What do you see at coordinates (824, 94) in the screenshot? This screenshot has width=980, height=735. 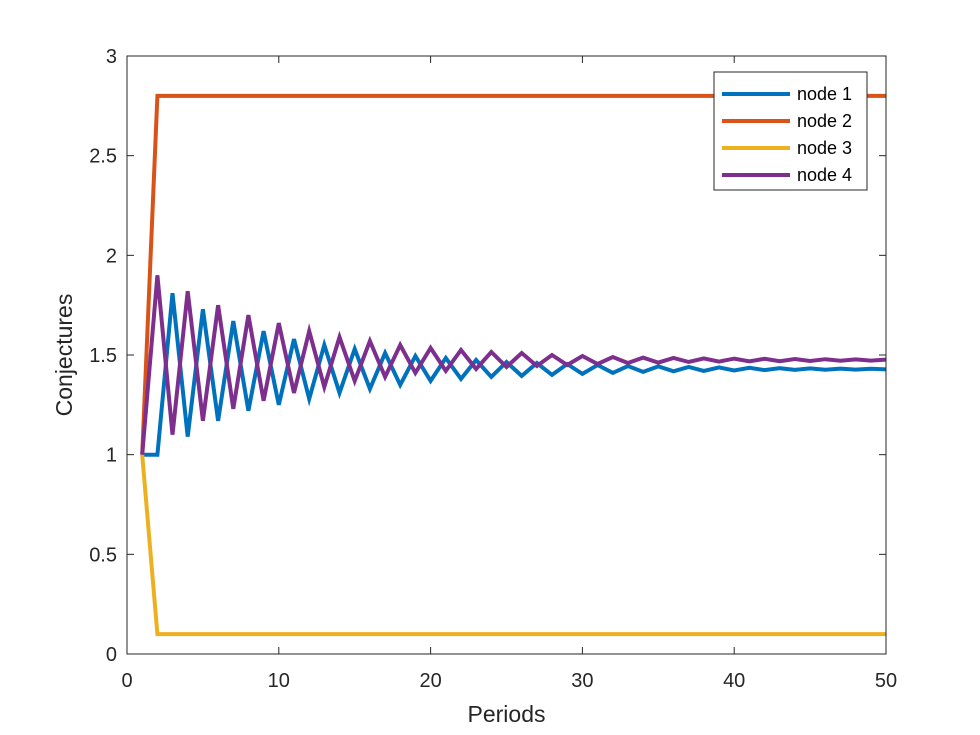 I see `legend-label-node-1: node 1` at bounding box center [824, 94].